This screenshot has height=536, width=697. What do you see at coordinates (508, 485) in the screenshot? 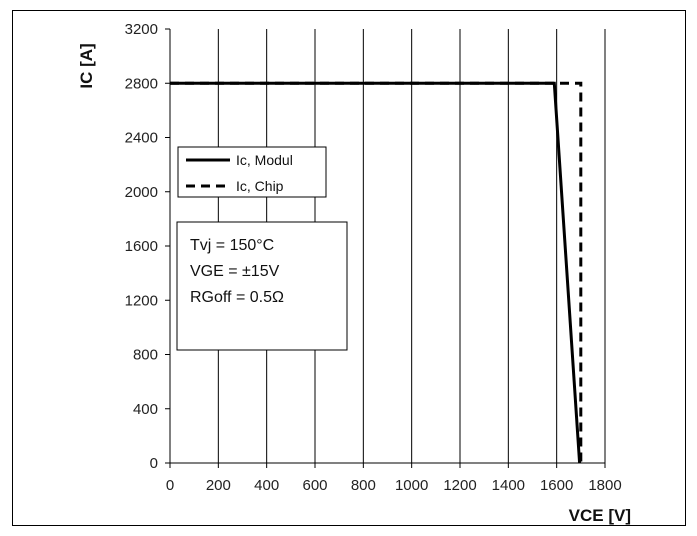
I see `x-tick-label-1400: 1400` at bounding box center [508, 485].